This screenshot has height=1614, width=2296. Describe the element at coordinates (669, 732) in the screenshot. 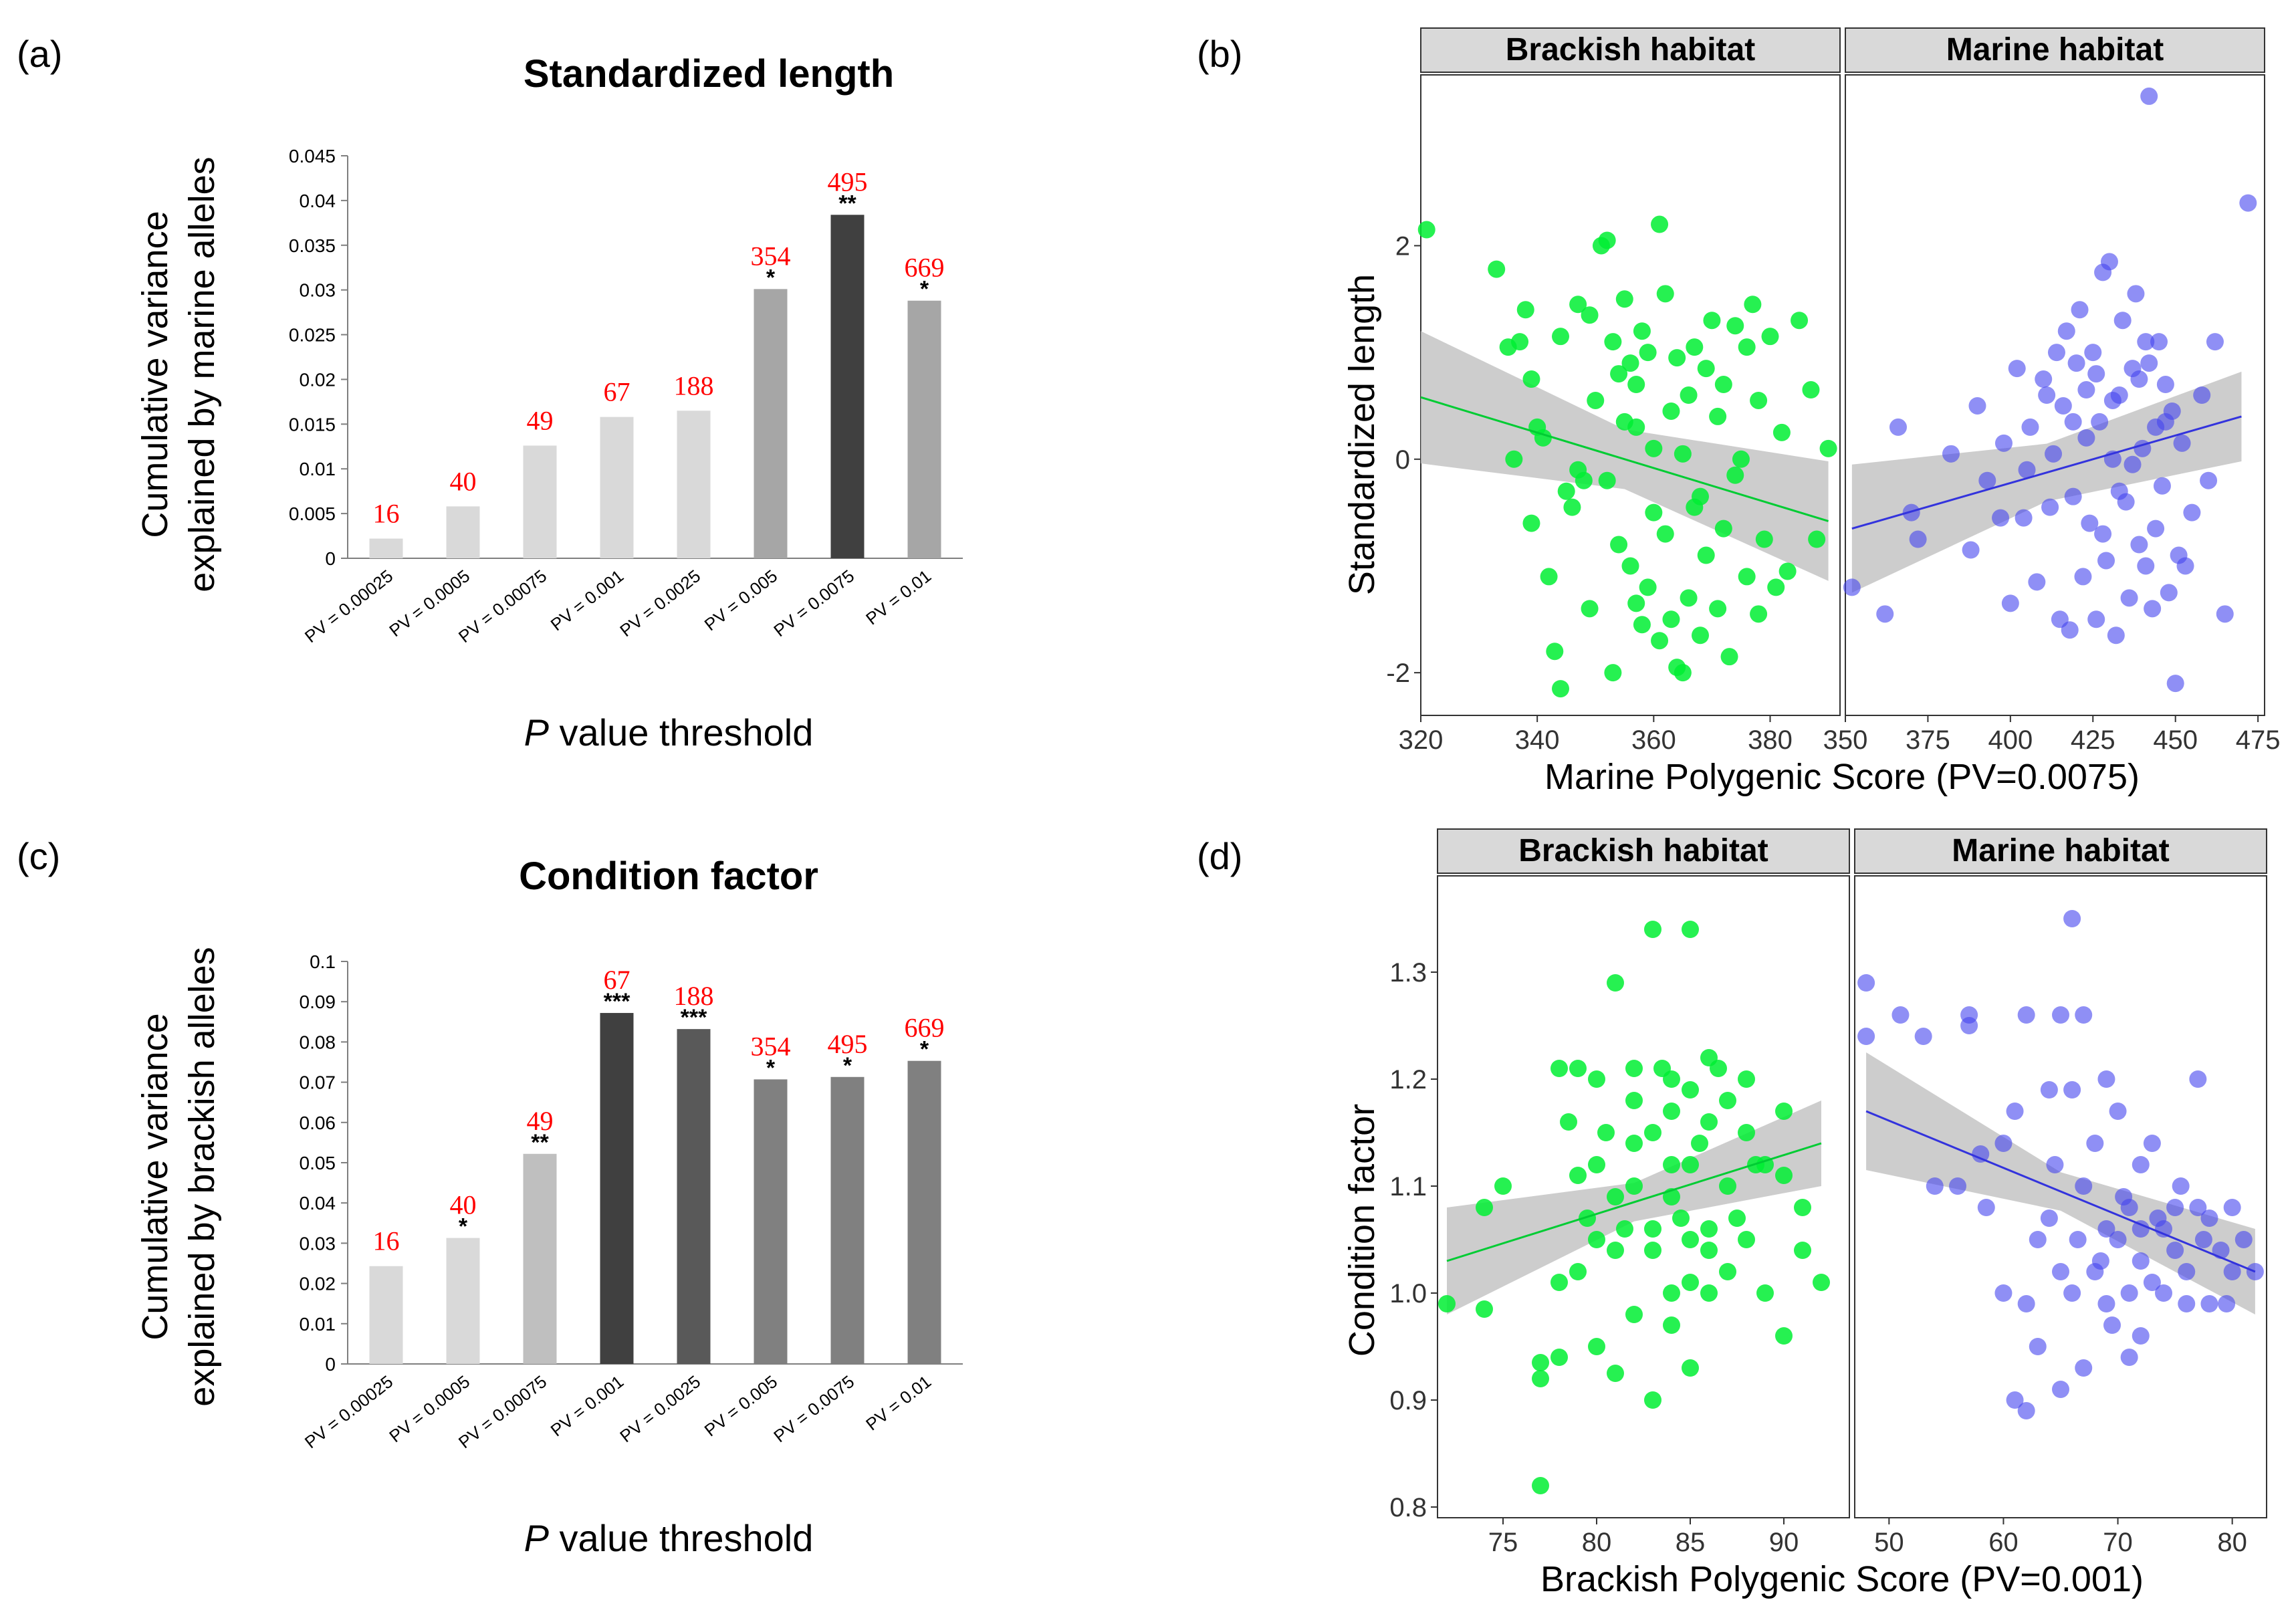

I see `x-axis-label-a: P value threshold` at that location.